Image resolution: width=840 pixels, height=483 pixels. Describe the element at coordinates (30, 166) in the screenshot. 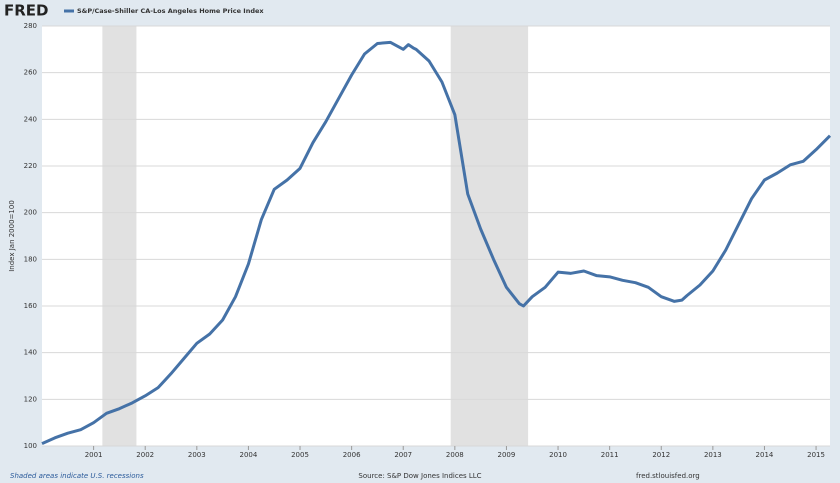

I see `y-tick-label: 220` at that location.